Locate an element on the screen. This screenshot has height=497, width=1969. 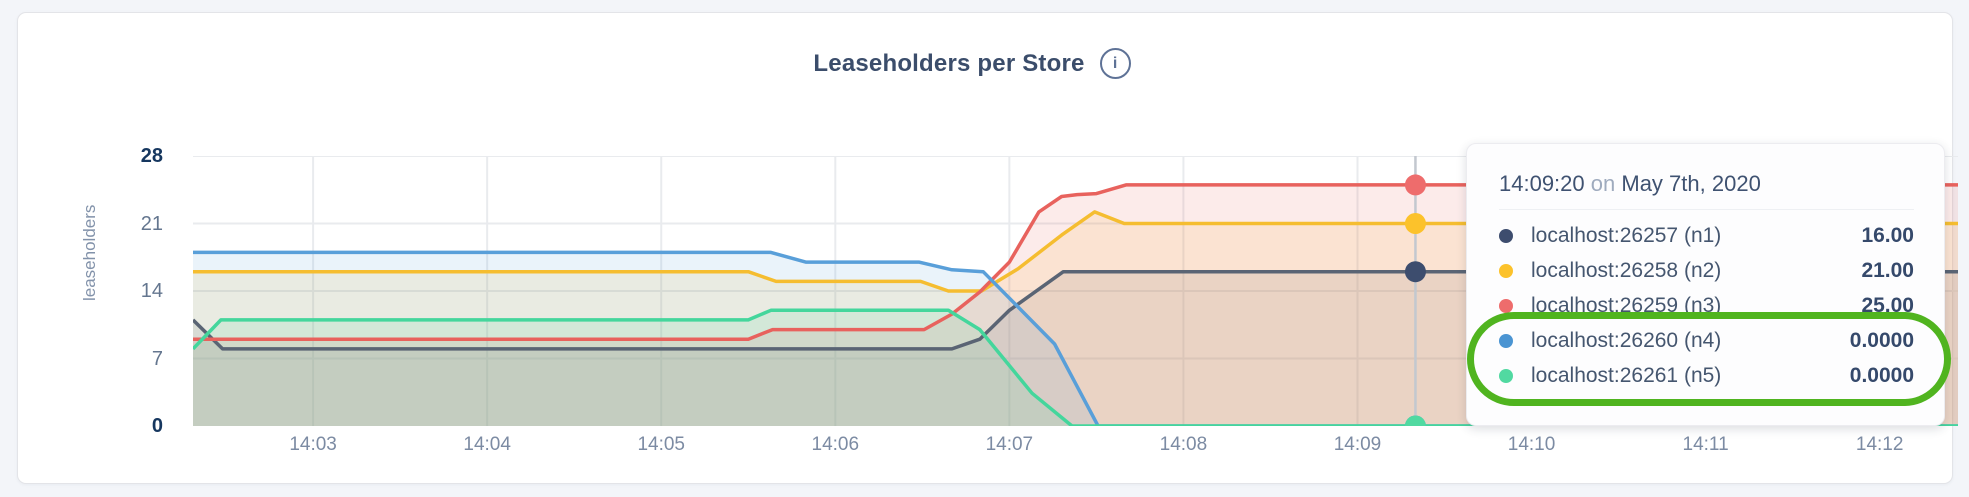
x-tick-label: 14:05 is located at coordinates (661, 444).